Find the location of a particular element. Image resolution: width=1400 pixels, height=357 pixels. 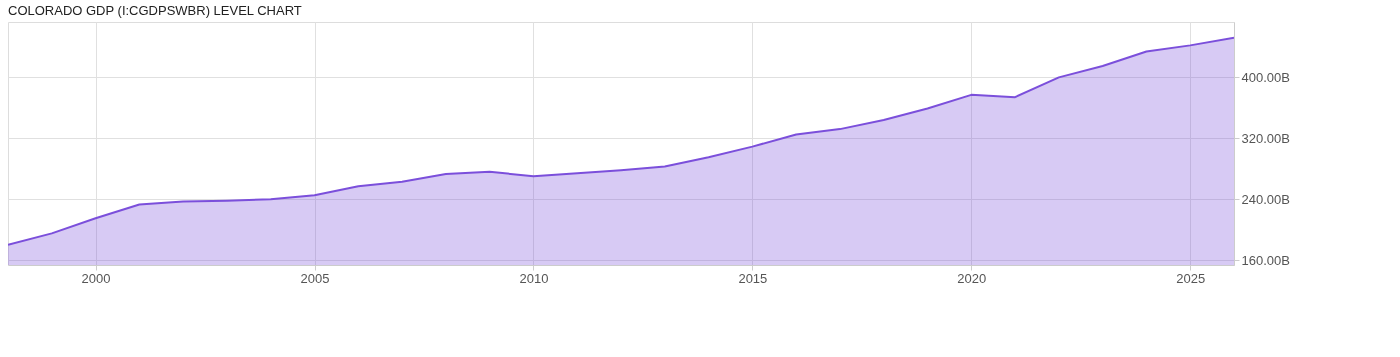

x-tick-label: 2025 is located at coordinates (1191, 278).